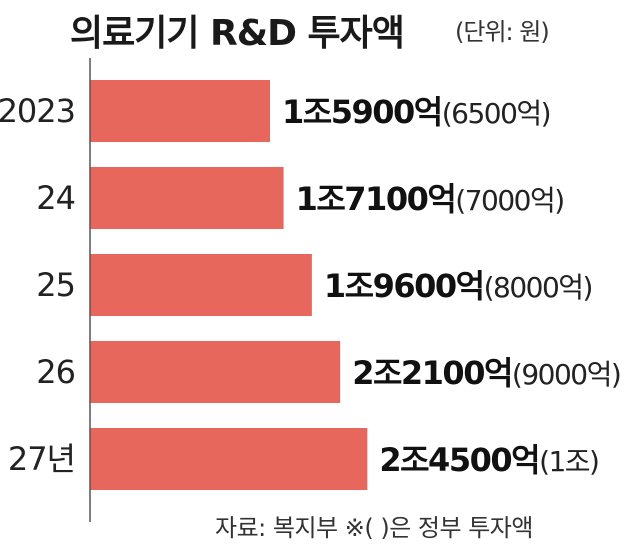 The image size is (640, 544). I want to click on value-label-3: 2조2100억(9000억), so click(486, 373).